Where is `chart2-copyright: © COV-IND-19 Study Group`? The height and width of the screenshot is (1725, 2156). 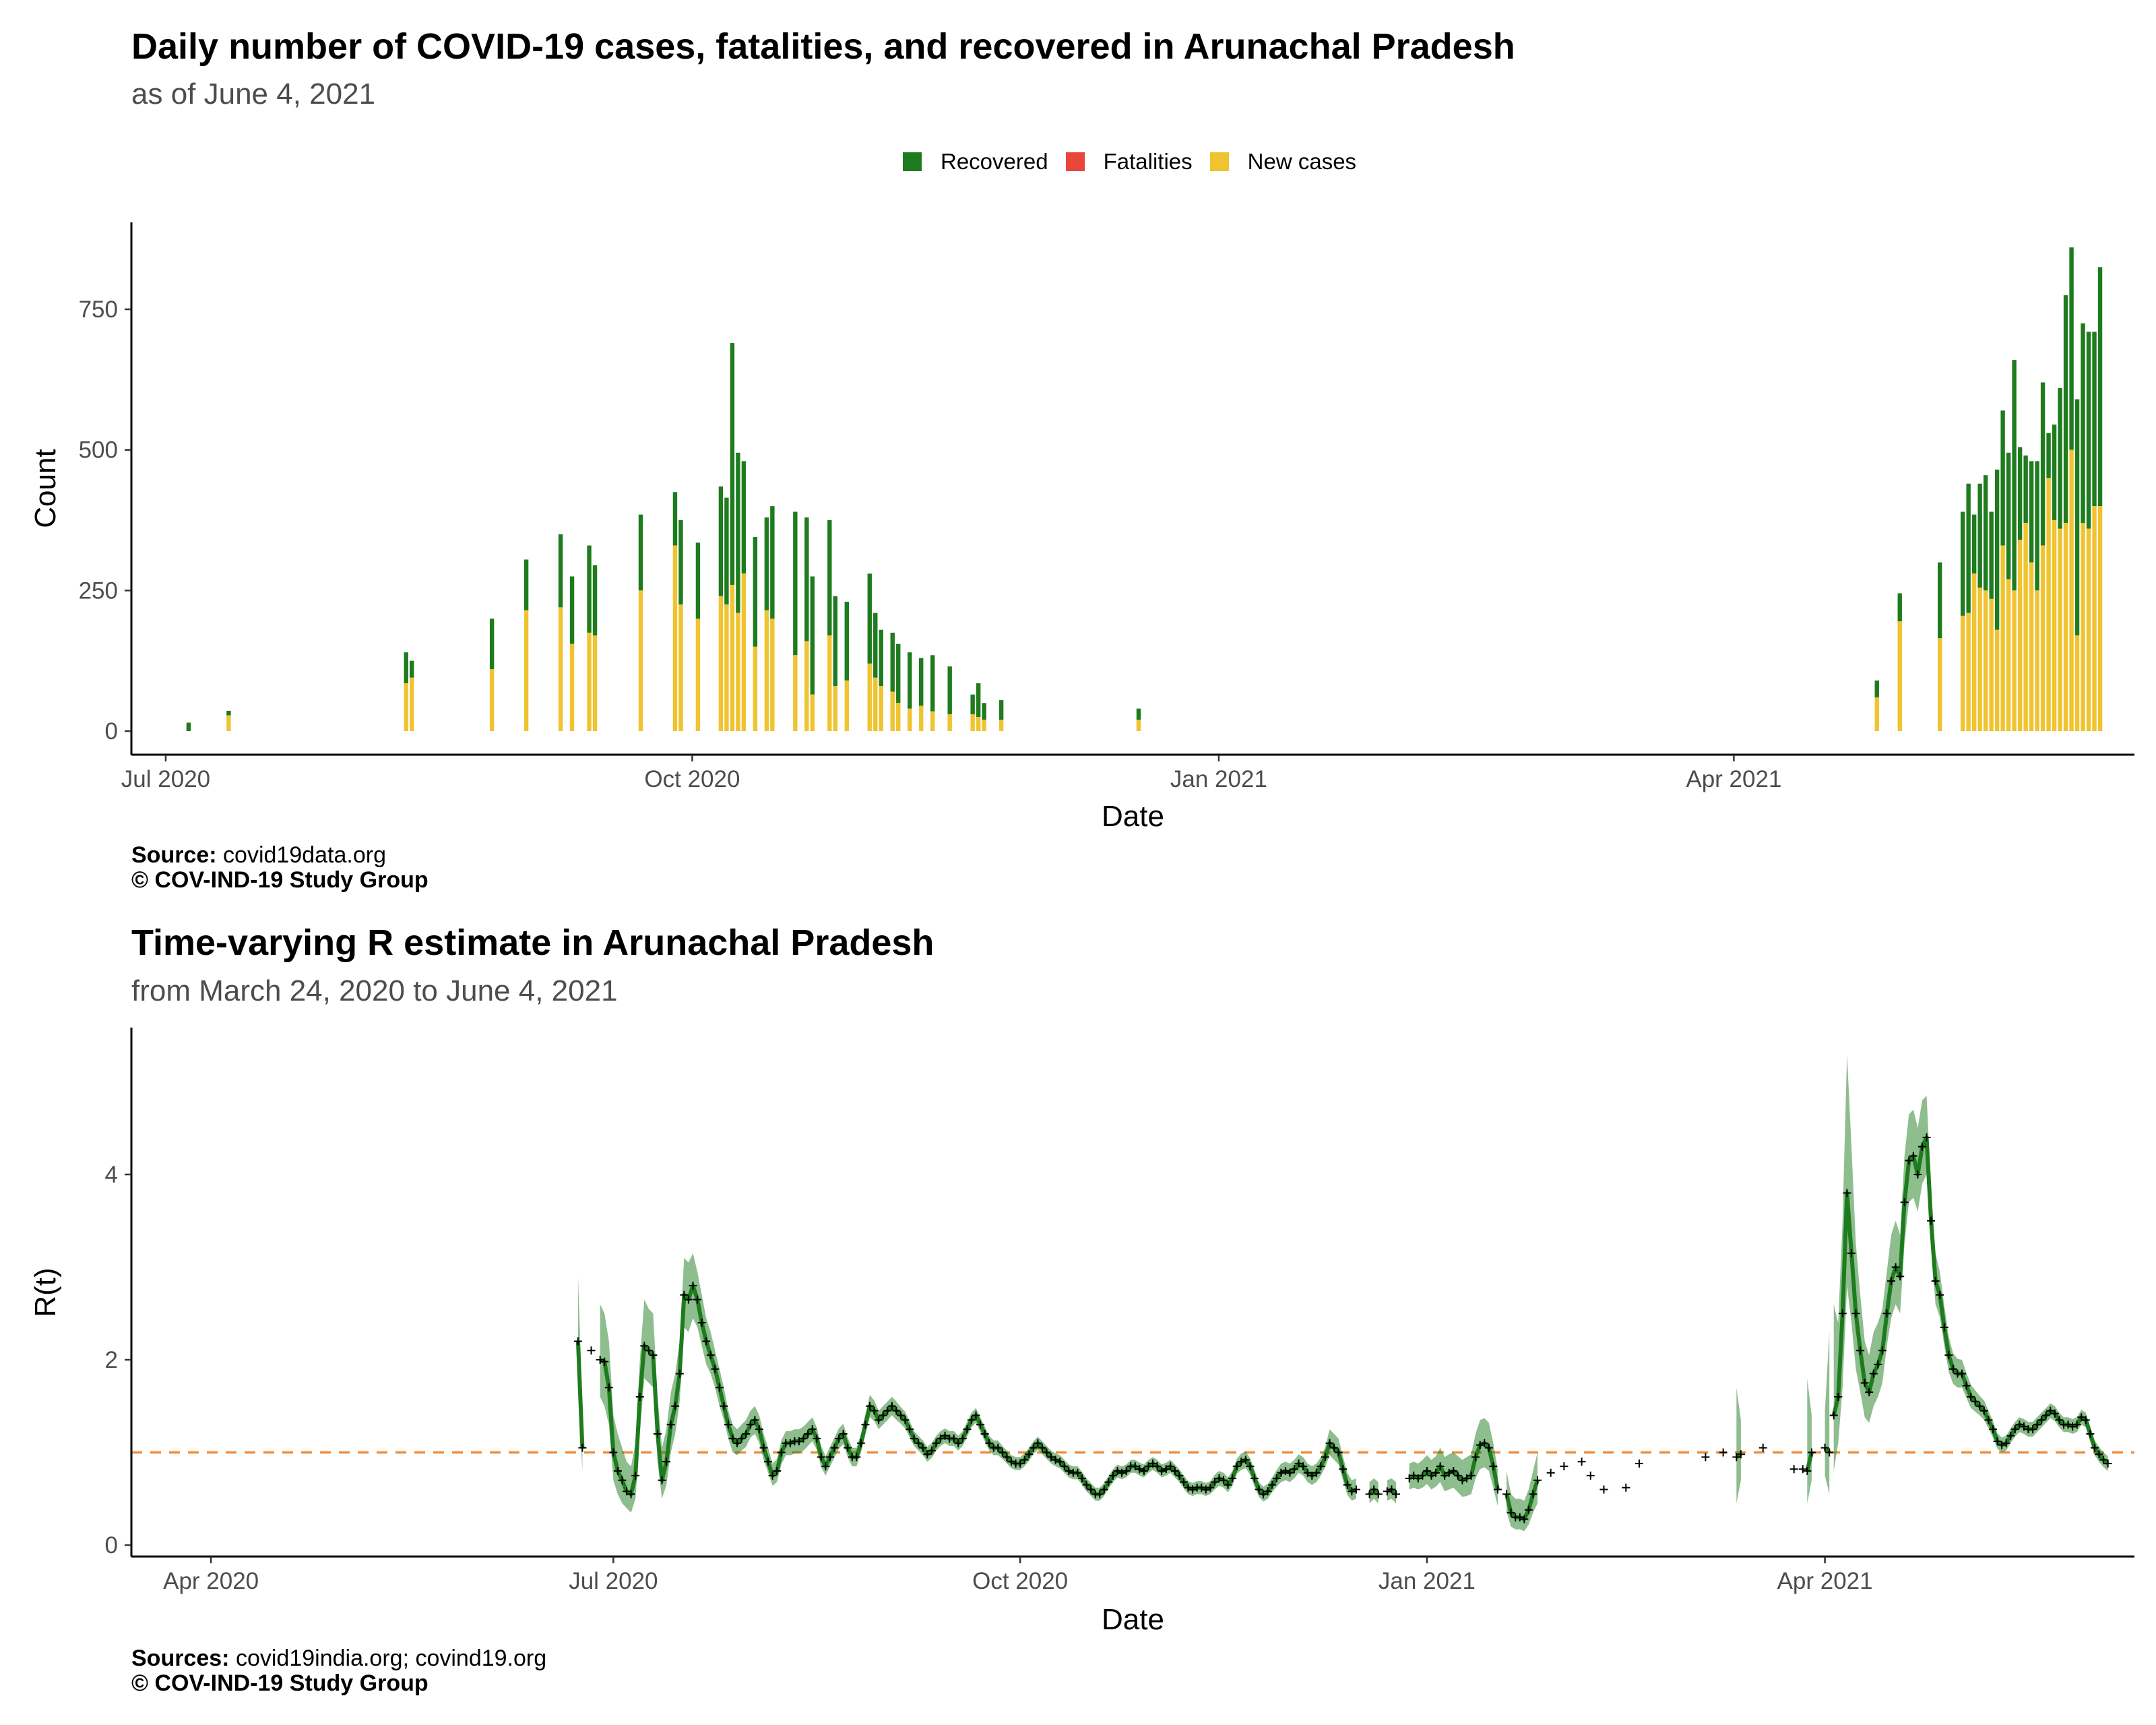
chart2-copyright: © COV-IND-19 Study Group is located at coordinates (280, 1683).